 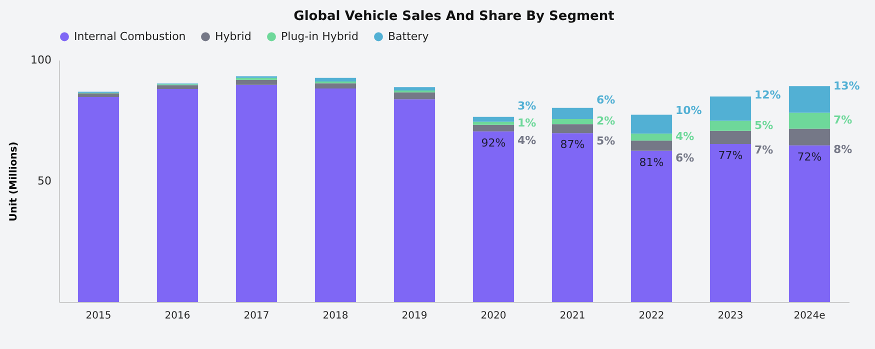 I want to click on legend-label: Hybrid, so click(x=233, y=36).